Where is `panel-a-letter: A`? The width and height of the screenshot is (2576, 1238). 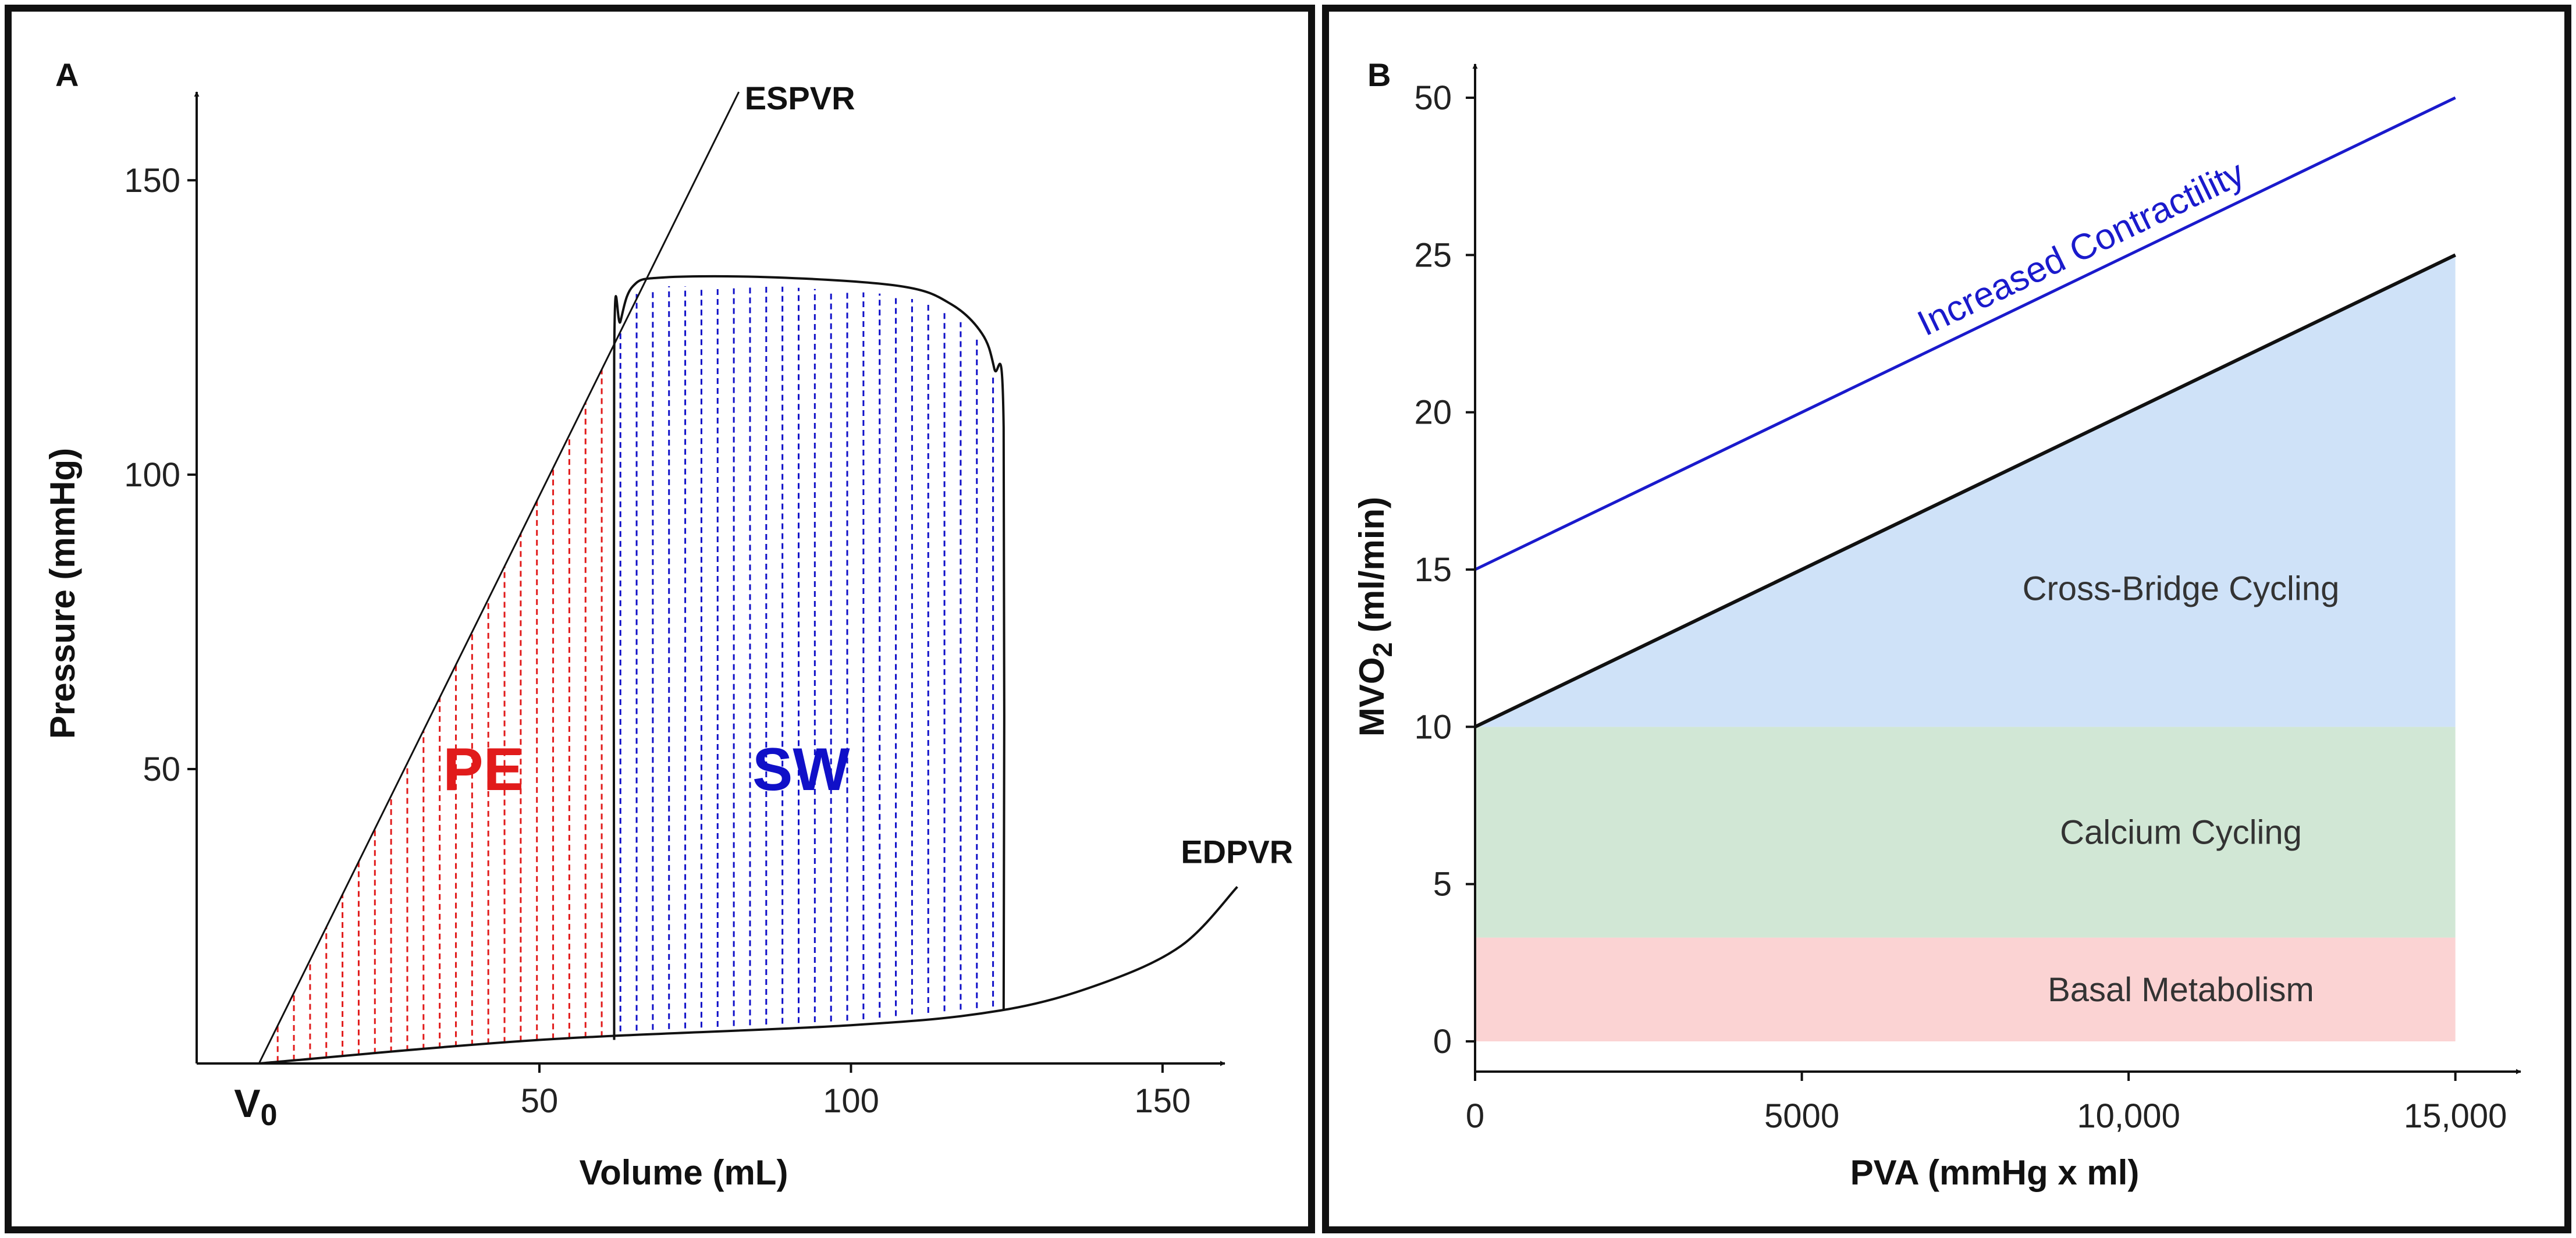 panel-a-letter: A is located at coordinates (67, 74).